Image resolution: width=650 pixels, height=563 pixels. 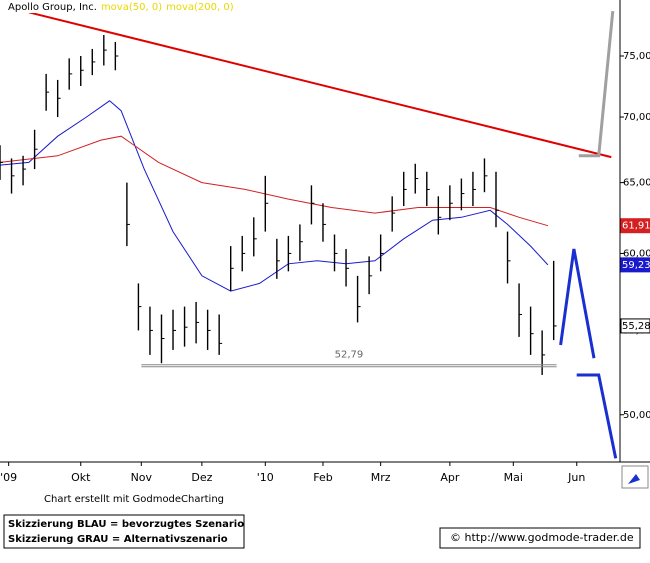 What do you see at coordinates (274, 181) in the screenshot?
I see `moving-average` at bounding box center [274, 181].